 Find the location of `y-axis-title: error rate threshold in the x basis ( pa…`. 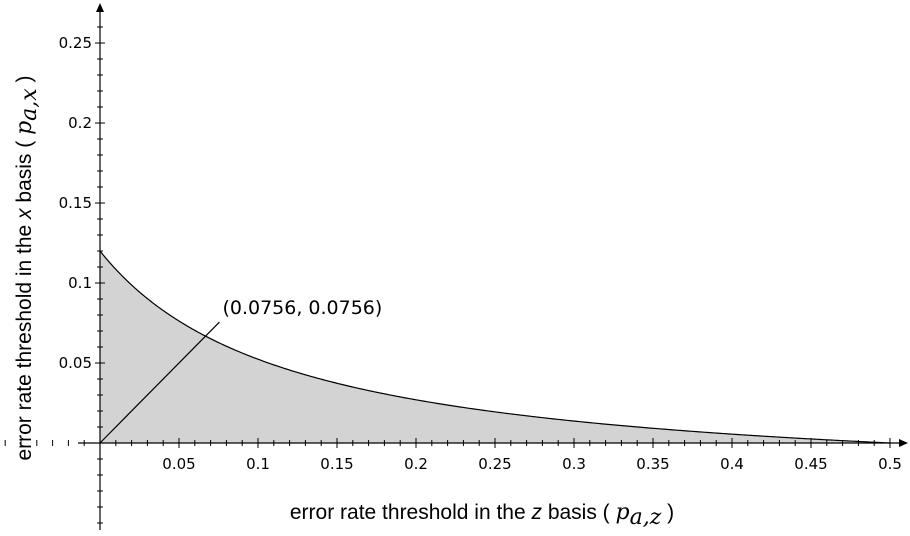

y-axis-title: error rate threshold in the x basis ( pa… is located at coordinates (27, 267).